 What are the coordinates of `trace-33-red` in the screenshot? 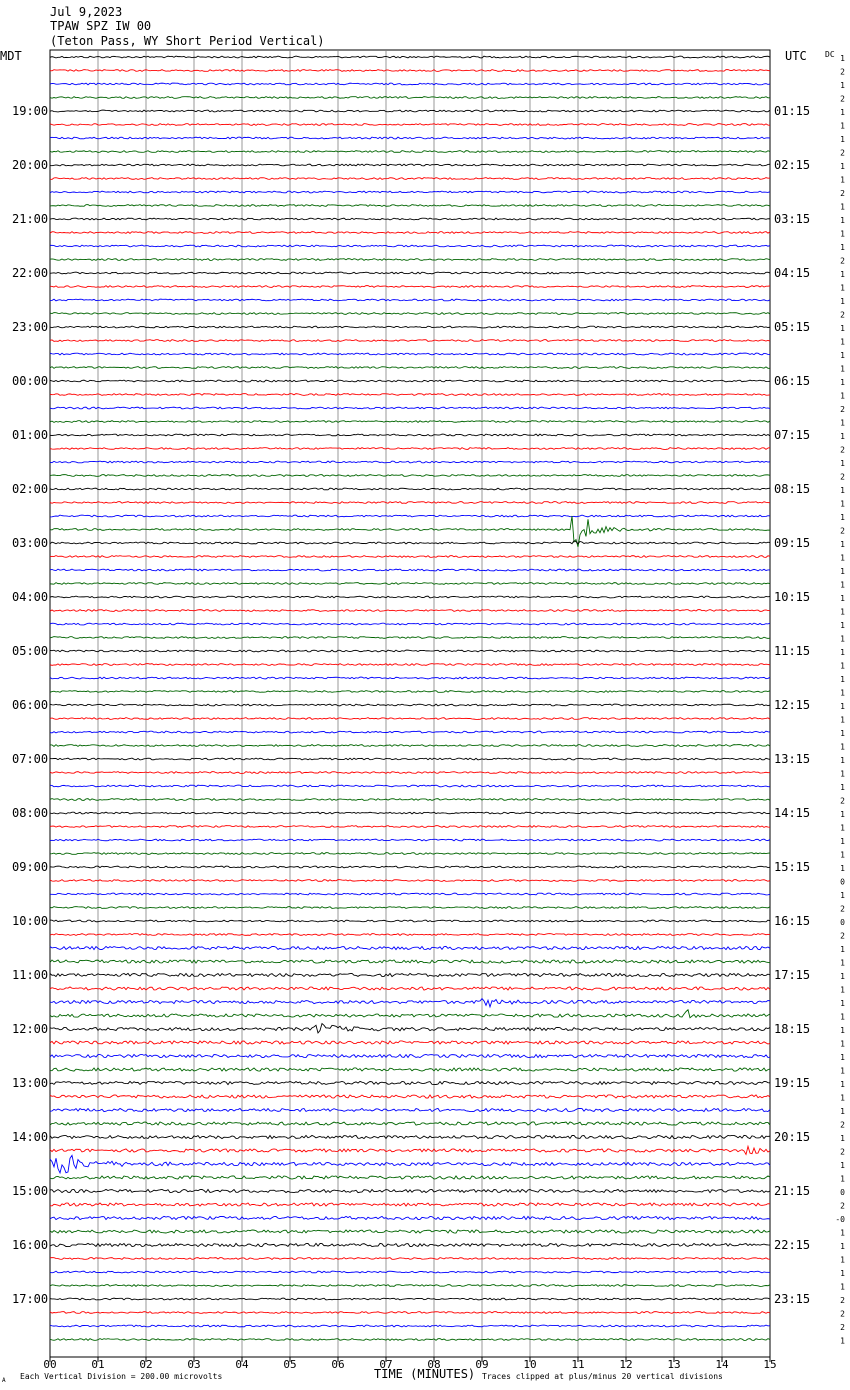 It's located at (410, 502).